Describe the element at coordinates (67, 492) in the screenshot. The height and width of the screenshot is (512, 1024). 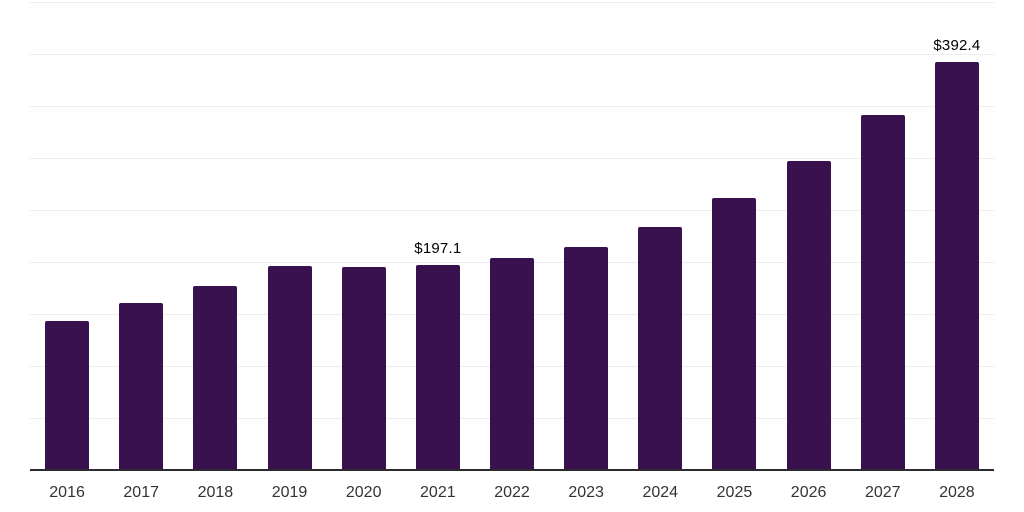
I see `x-tick-2016: 2016` at that location.